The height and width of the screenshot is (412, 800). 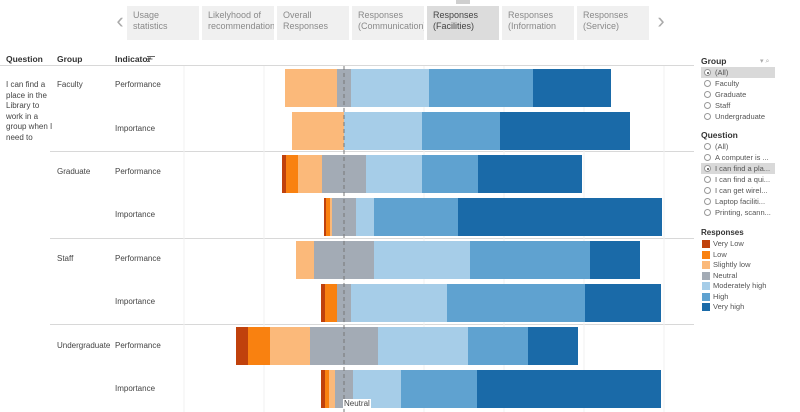 I want to click on question-column-header: Question, so click(x=24, y=59).